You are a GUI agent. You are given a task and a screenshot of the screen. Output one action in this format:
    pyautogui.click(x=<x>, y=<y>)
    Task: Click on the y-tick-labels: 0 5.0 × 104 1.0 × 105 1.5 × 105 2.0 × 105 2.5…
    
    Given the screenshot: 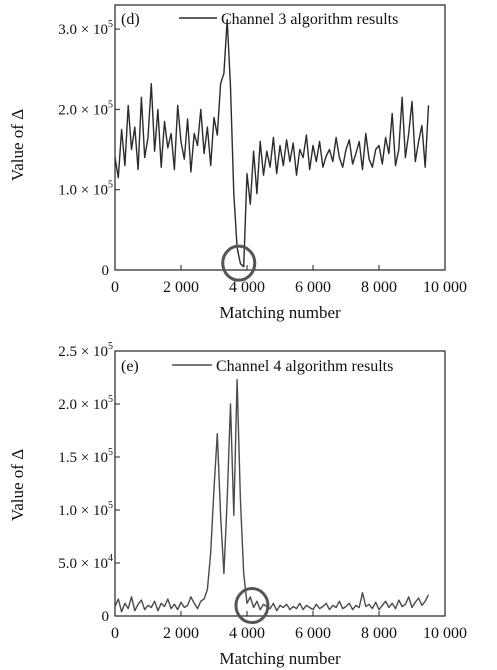 What is the action you would take?
    pyautogui.click(x=85, y=483)
    